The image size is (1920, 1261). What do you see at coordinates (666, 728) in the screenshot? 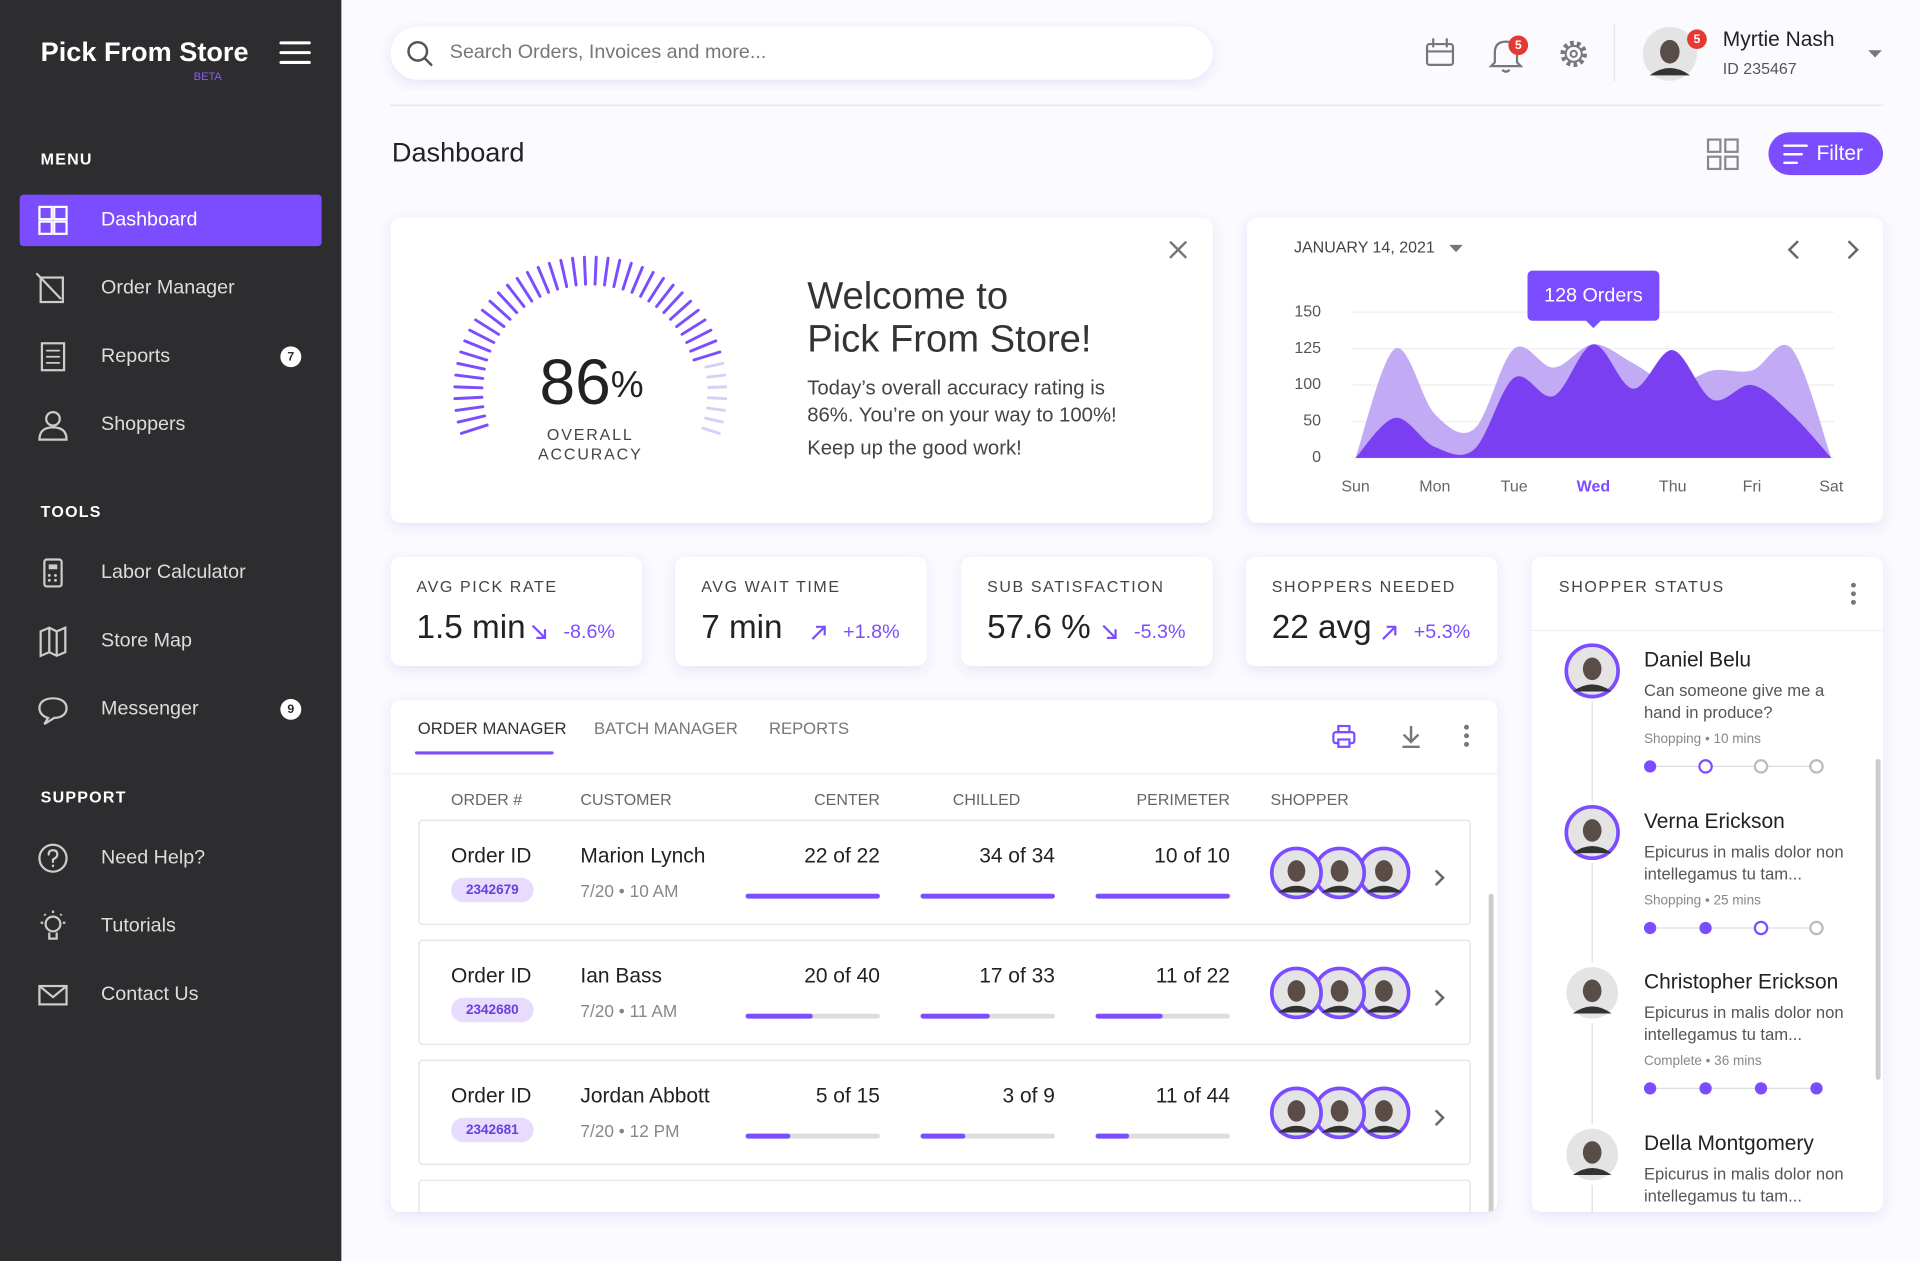
I see `tab: BATCH MANAGER` at bounding box center [666, 728].